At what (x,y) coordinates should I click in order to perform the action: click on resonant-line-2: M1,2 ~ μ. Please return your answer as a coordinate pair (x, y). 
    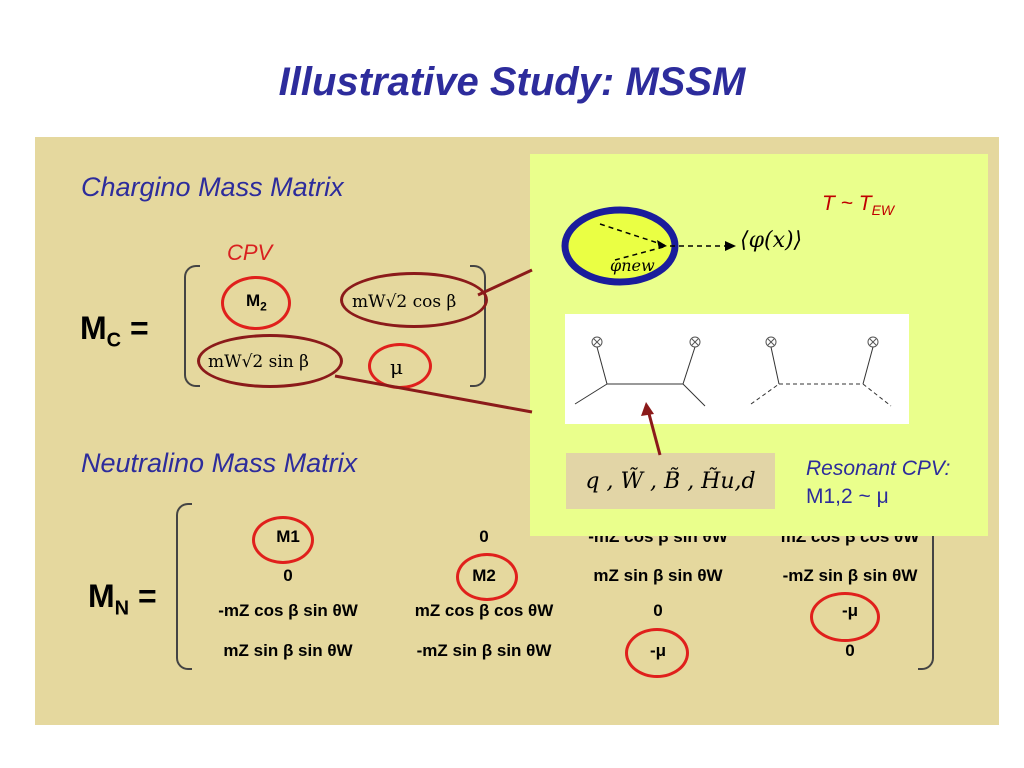
    Looking at the image, I should click on (847, 496).